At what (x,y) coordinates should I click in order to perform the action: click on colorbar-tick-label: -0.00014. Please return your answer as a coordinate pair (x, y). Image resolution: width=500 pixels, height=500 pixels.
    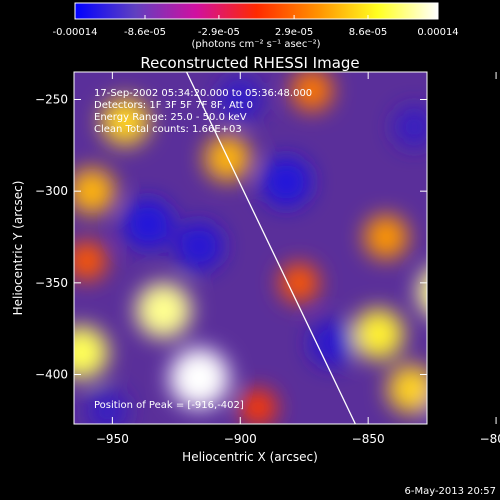
    Looking at the image, I should click on (75, 32).